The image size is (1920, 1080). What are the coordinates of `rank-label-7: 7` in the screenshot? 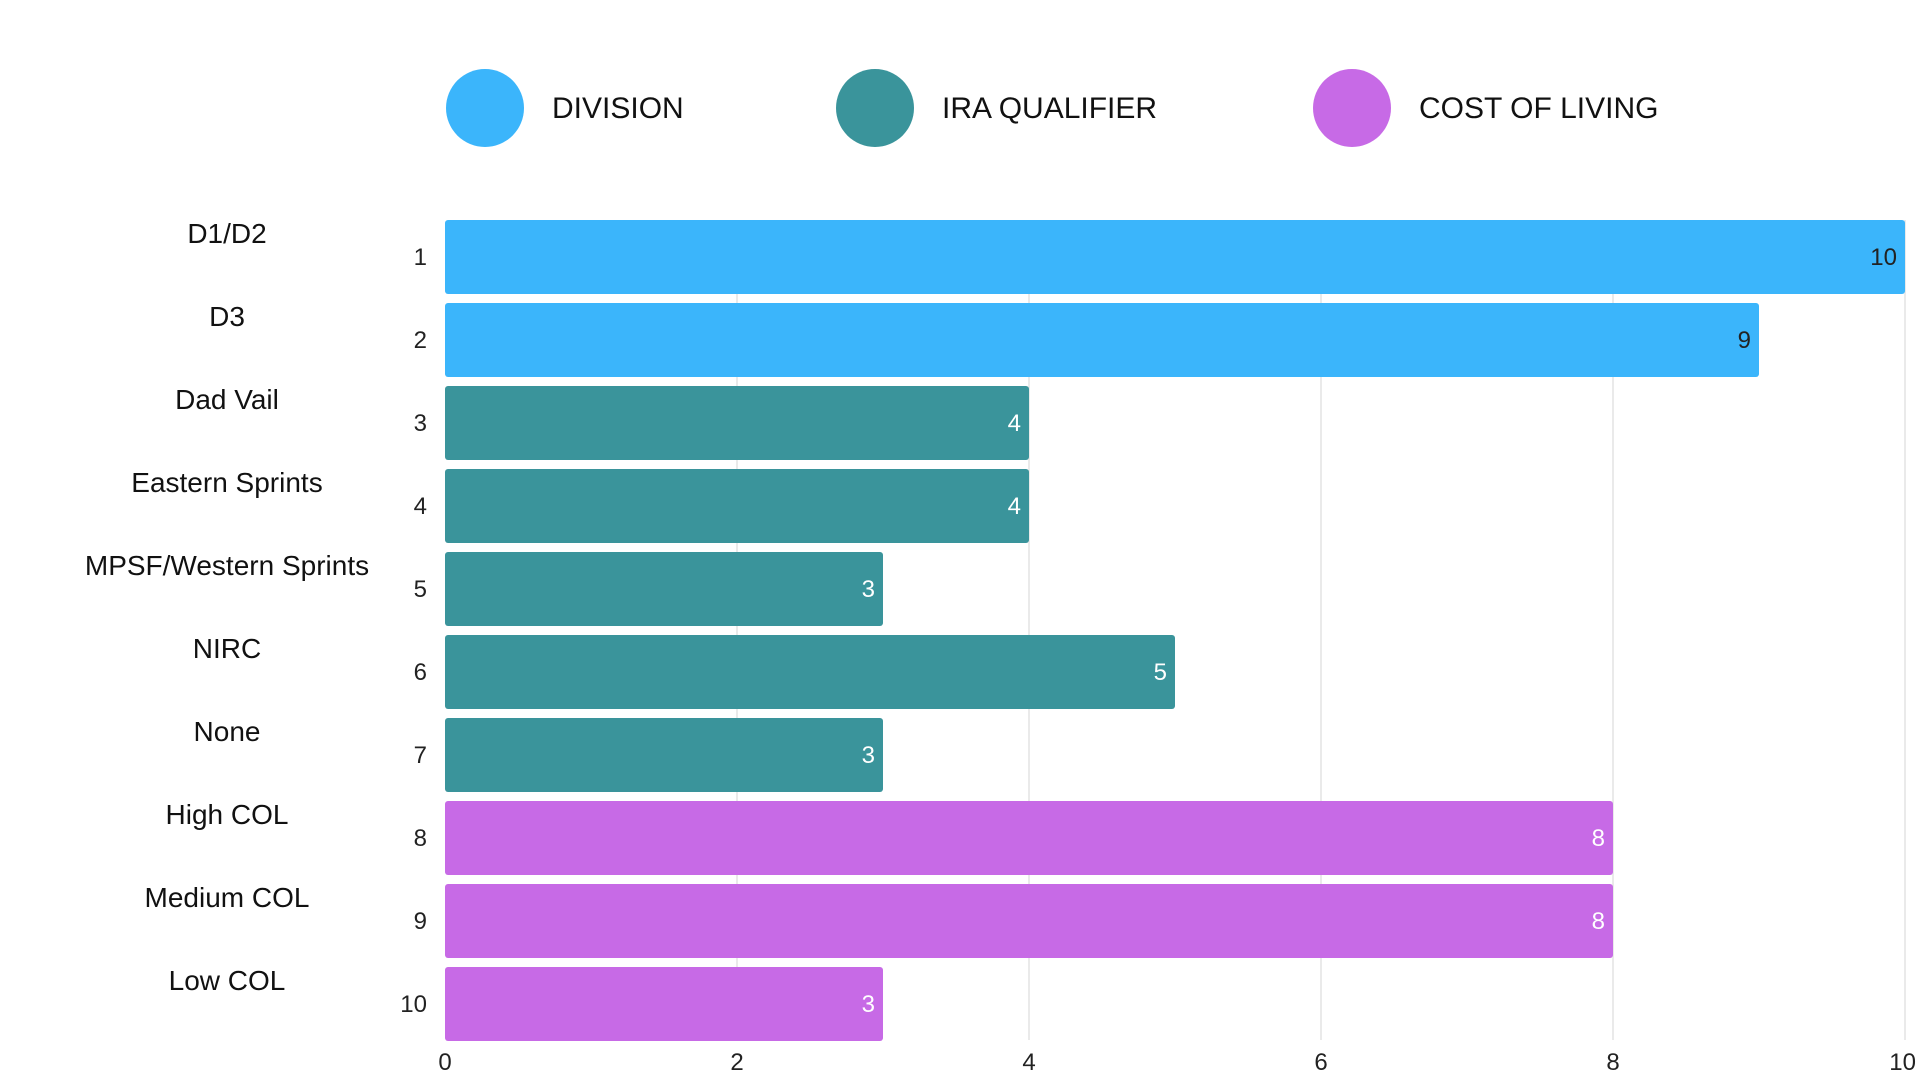 It's located at (420, 755).